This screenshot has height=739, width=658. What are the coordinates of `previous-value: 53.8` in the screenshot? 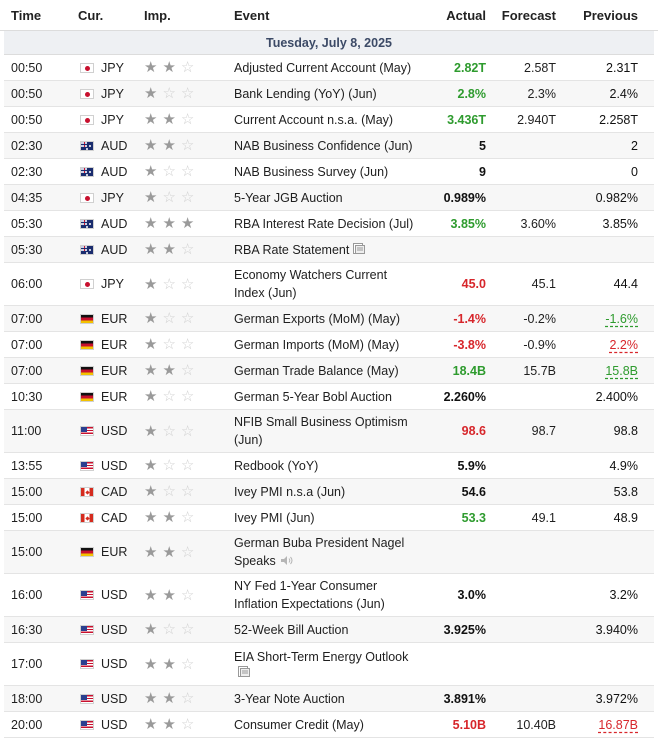 It's located at (625, 491).